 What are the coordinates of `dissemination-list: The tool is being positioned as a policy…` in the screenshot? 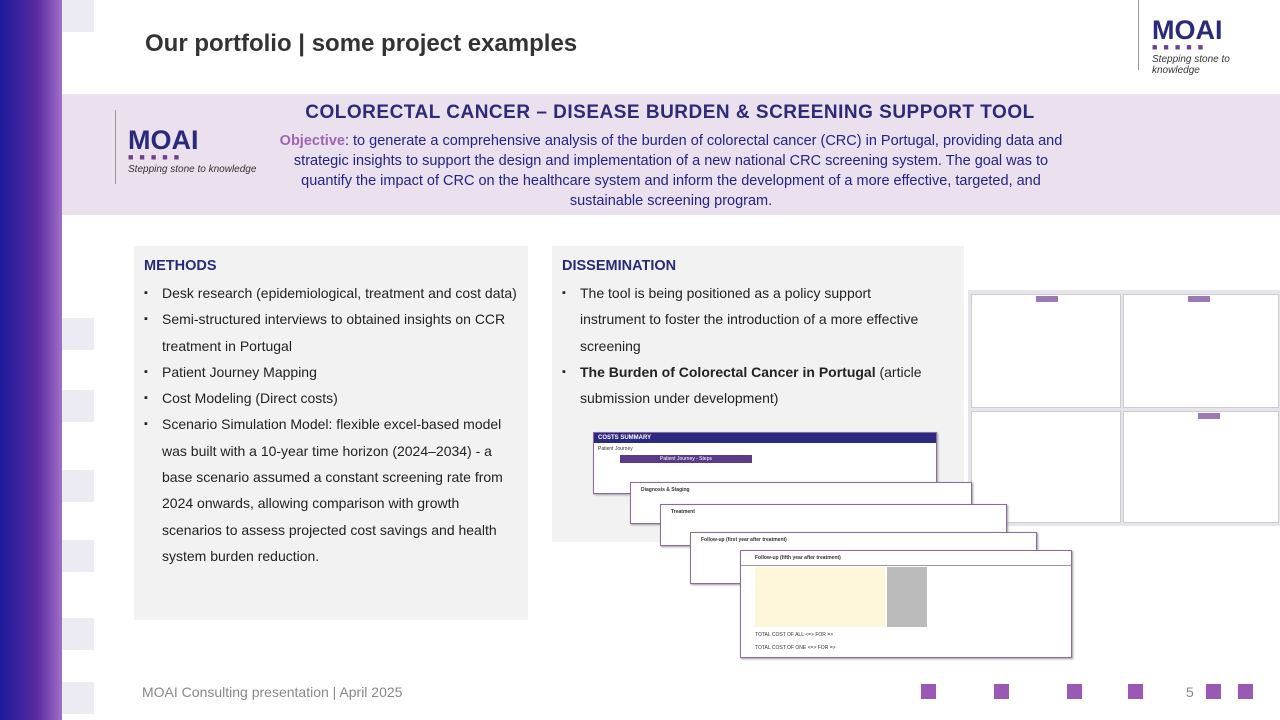 It's located at (737, 345).